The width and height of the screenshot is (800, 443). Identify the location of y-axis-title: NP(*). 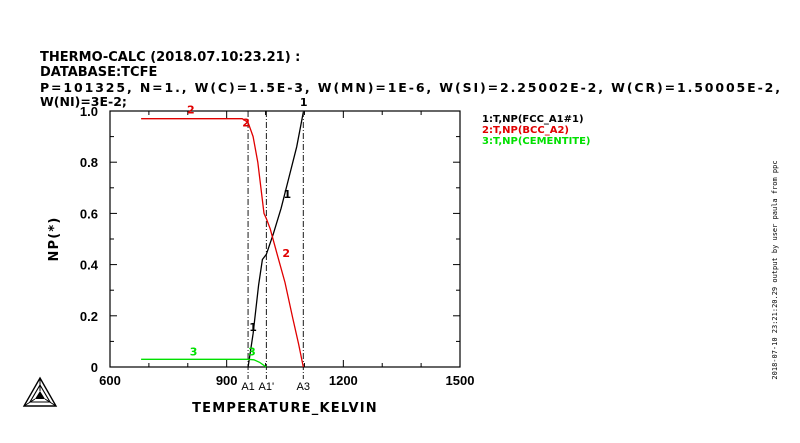
(54, 238).